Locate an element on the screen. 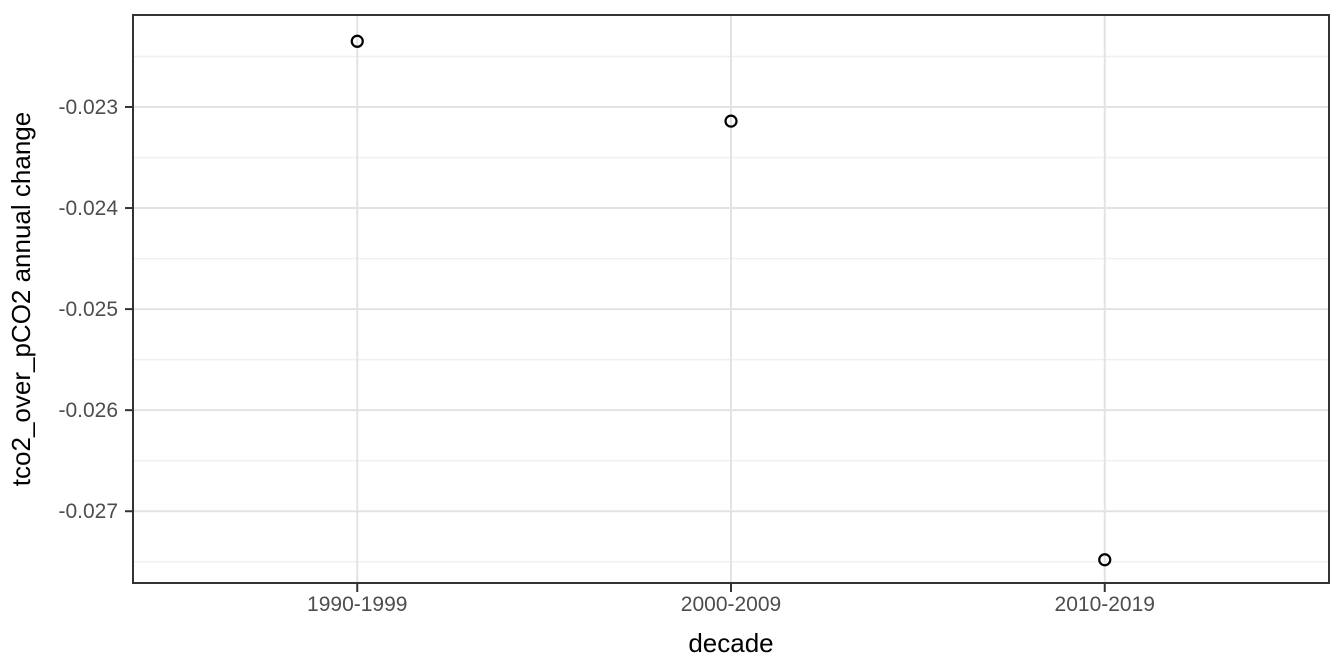 This screenshot has height=672, width=1344. x-axis-title: decade is located at coordinates (730, 643).